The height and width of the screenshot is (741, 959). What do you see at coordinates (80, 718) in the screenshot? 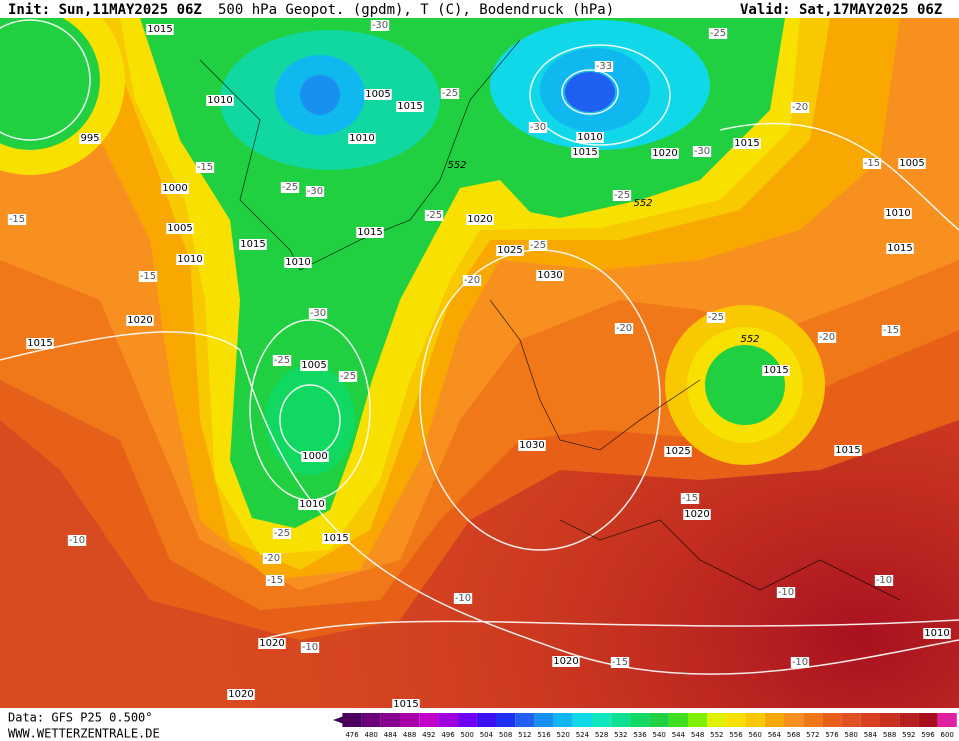
I see `data-source: Data: GFS P25 0.500°` at bounding box center [80, 718].